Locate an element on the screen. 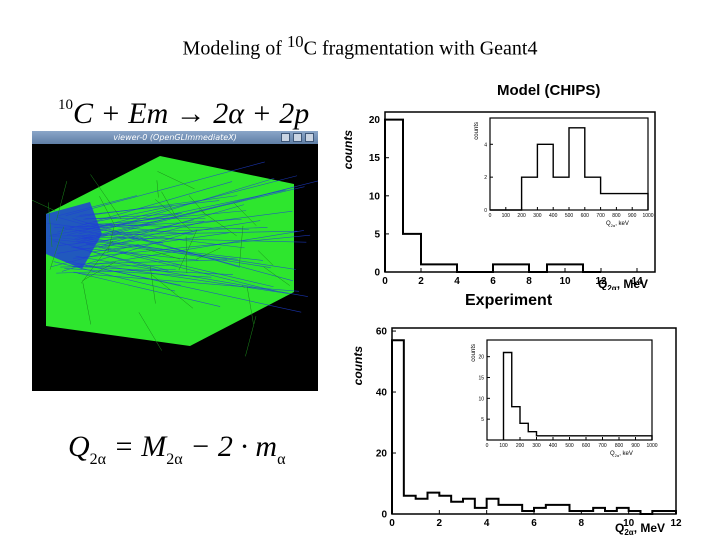  viewer-title-bar: viewer-0 (OpenGLImmediateX) is located at coordinates (175, 137).